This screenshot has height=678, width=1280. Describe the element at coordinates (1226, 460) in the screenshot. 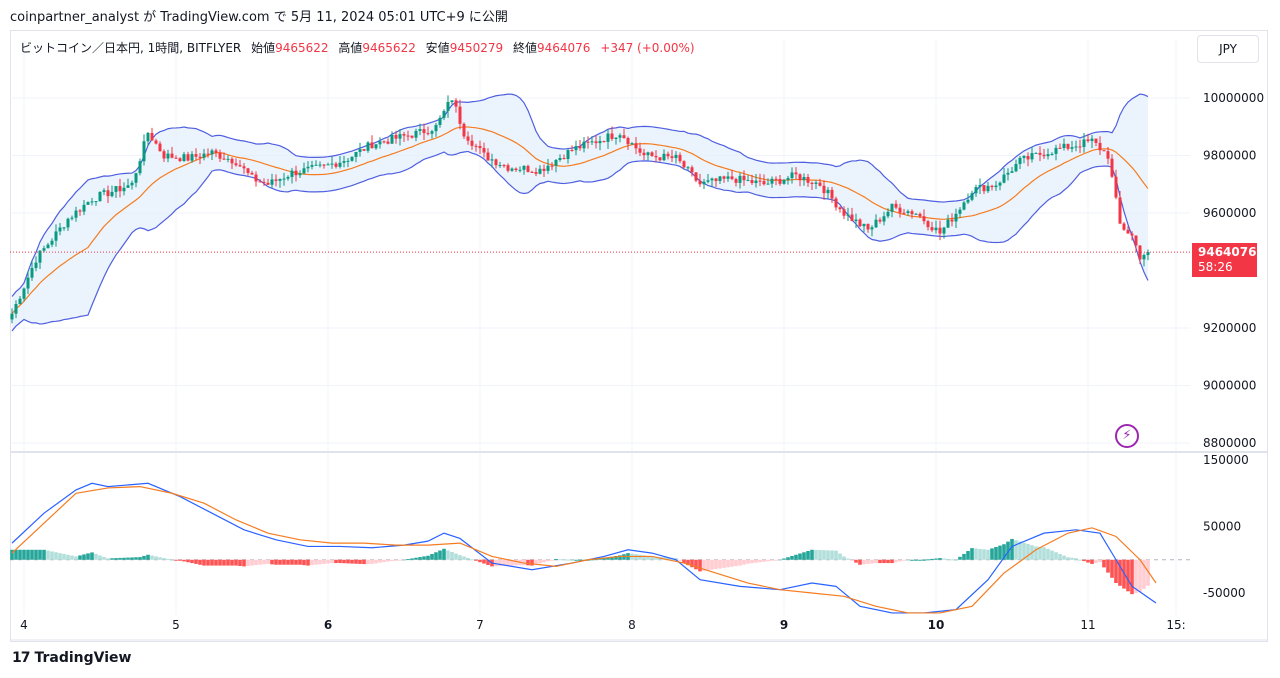

I see `macd-tick-label: 150000` at that location.